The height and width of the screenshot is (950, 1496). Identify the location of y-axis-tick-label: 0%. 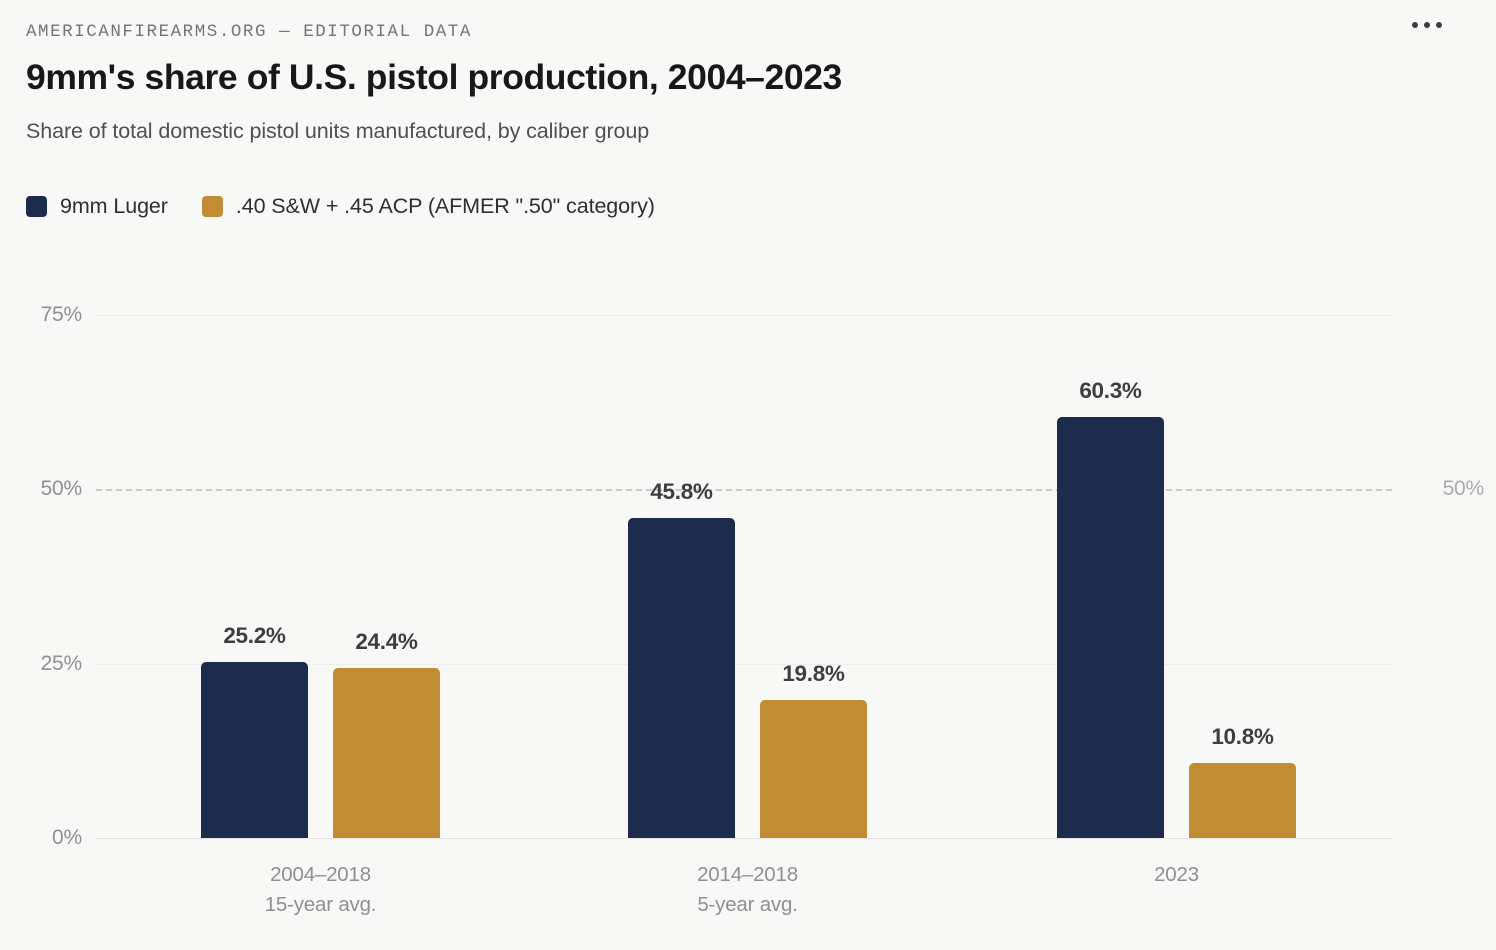
(67, 837).